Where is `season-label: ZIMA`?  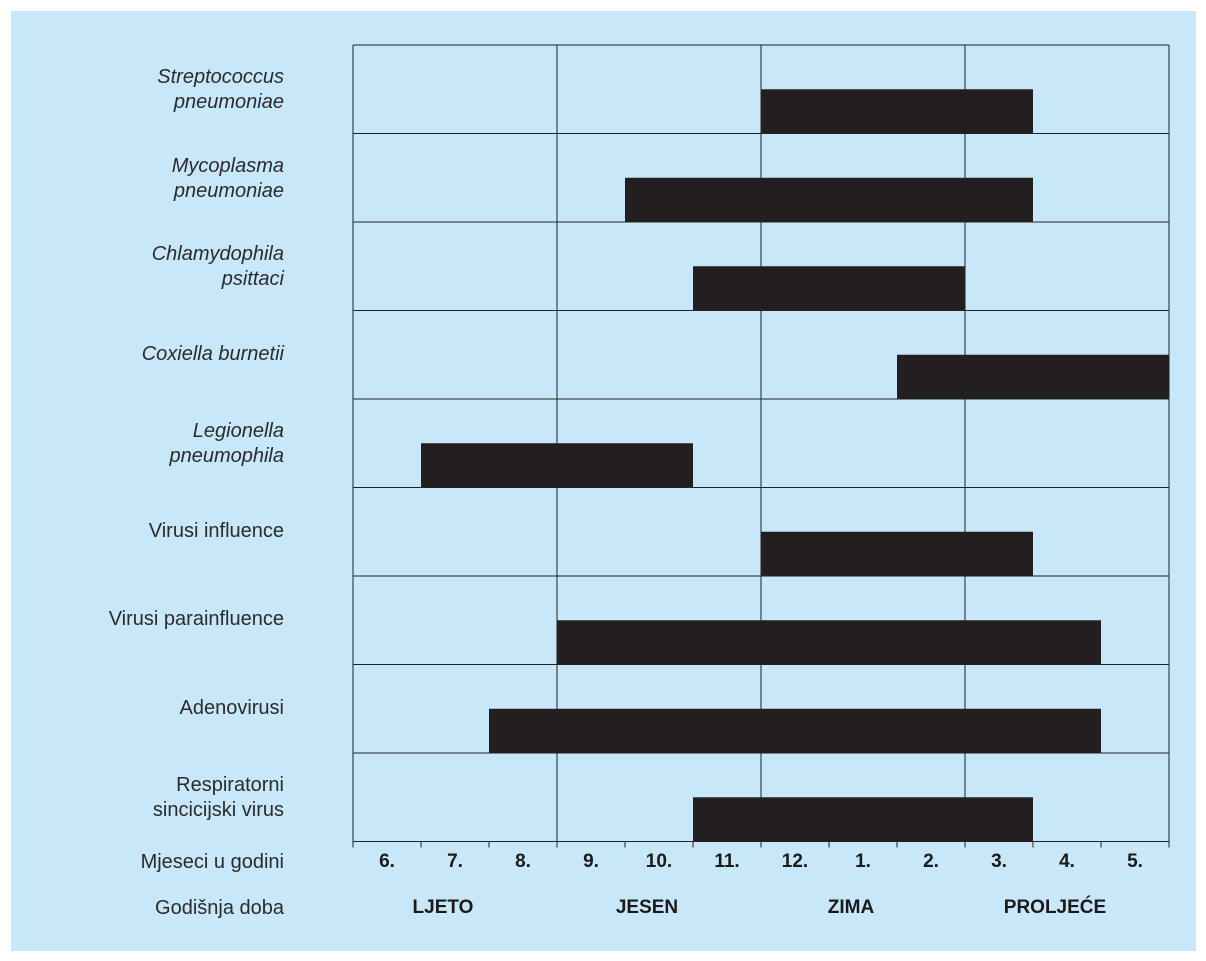
season-label: ZIMA is located at coordinates (851, 907).